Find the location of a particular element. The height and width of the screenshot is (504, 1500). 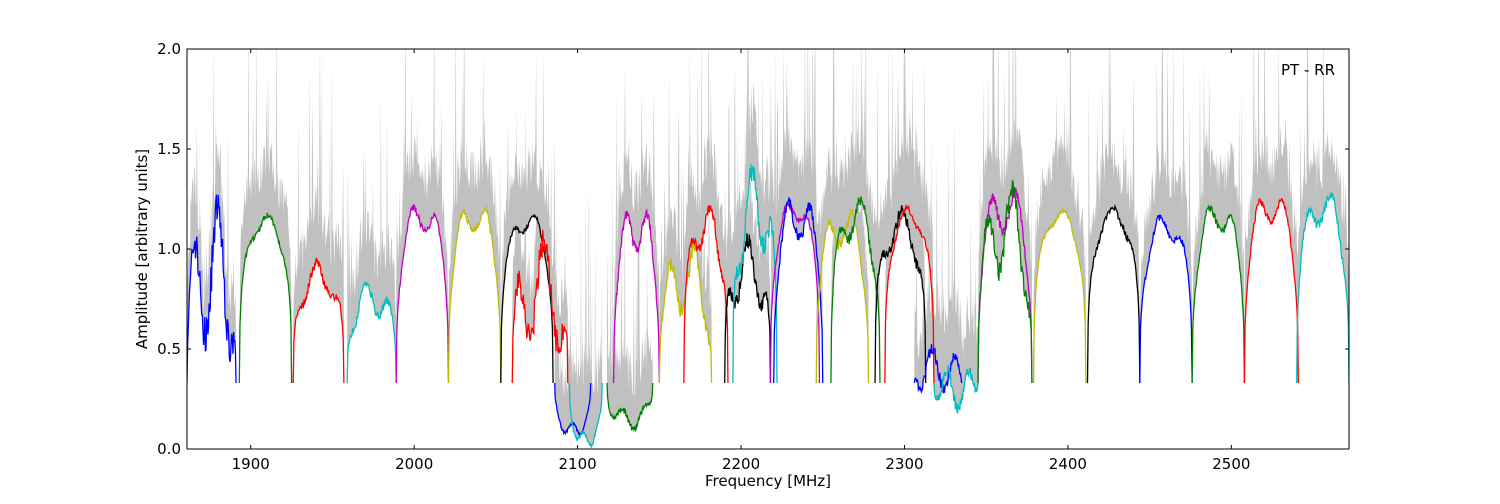

x-tick-label: 2500 is located at coordinates (1231, 464).